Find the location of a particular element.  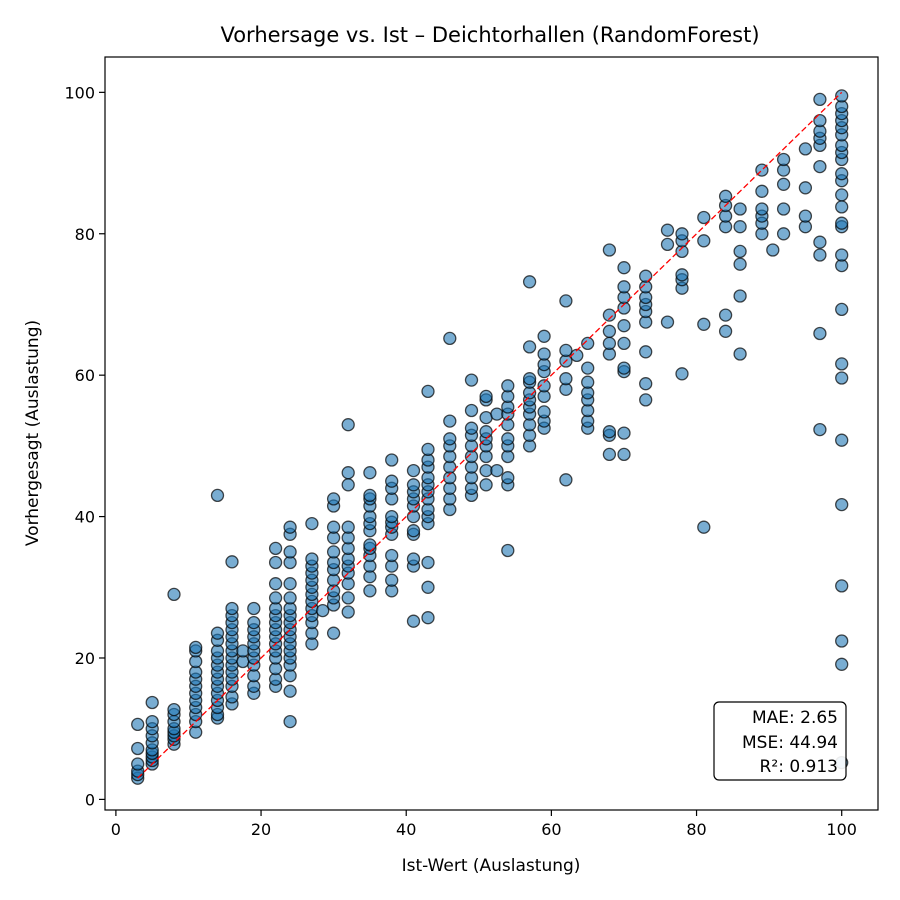

y-tick-label: 0 is located at coordinates (90, 799).